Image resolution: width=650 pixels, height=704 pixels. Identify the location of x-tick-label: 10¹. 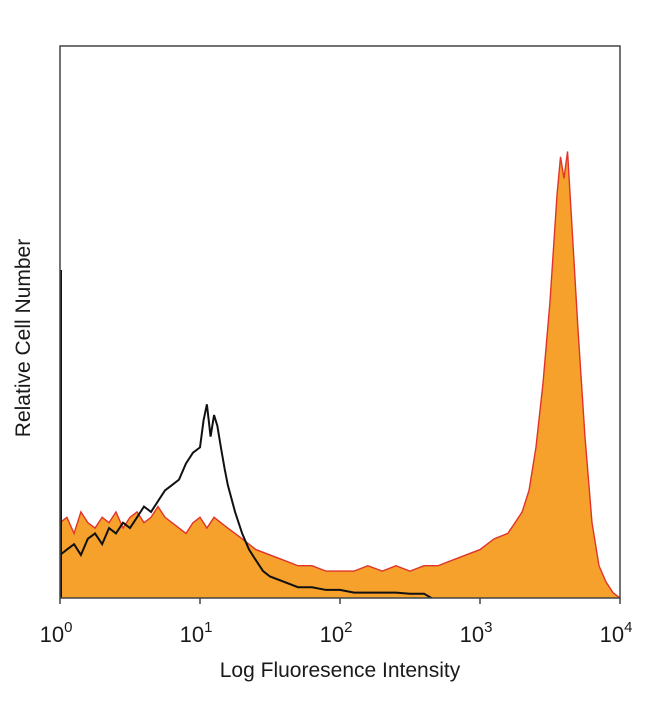
(196, 633).